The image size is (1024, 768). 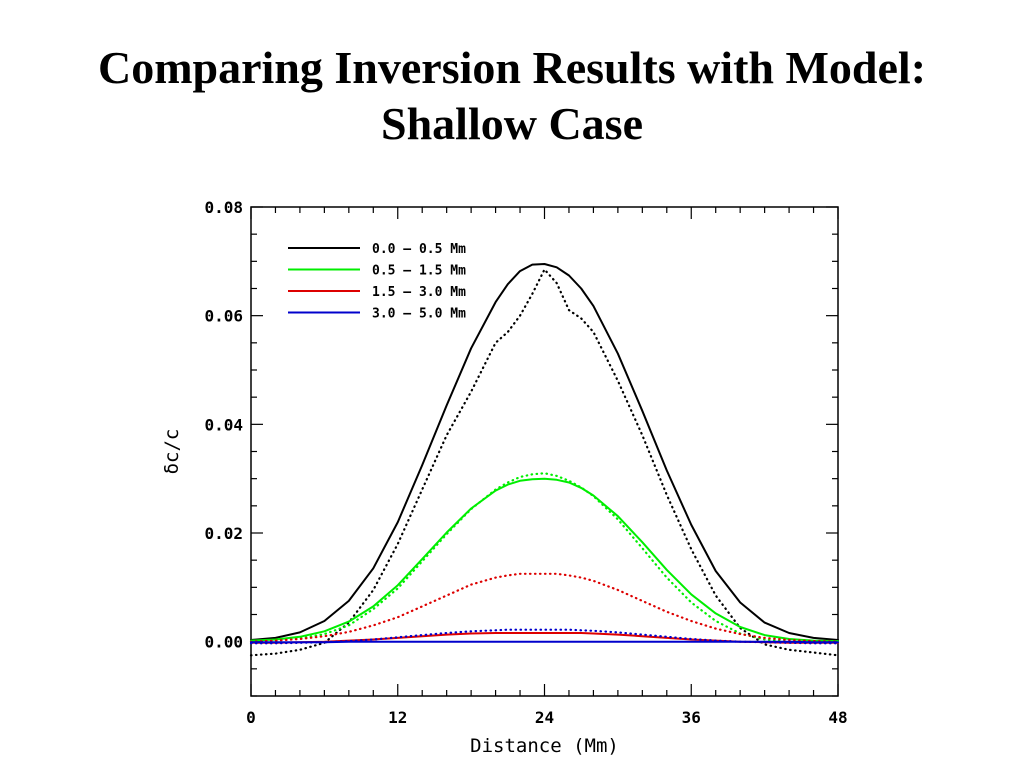 I want to click on slide-title-line-2: Shallow Case, so click(x=512, y=123).